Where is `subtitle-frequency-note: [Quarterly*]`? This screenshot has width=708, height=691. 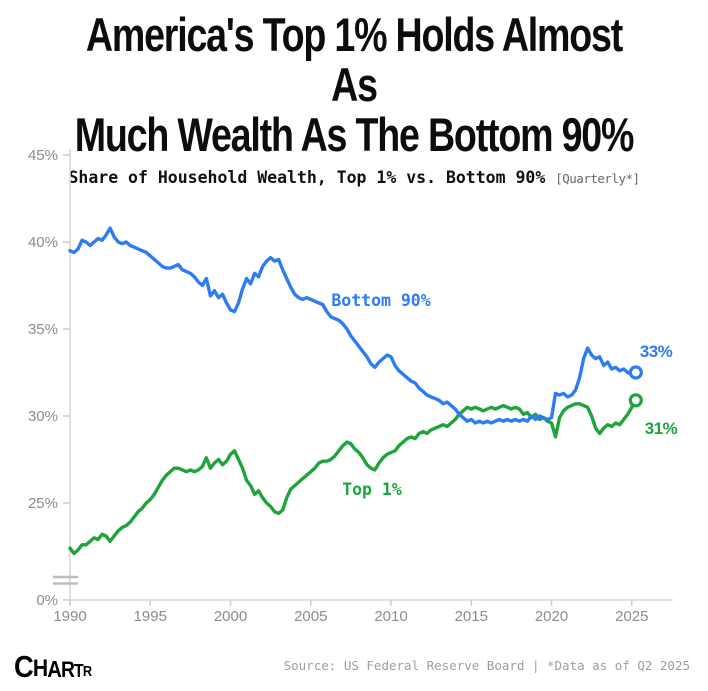 subtitle-frequency-note: [Quarterly*] is located at coordinates (597, 179).